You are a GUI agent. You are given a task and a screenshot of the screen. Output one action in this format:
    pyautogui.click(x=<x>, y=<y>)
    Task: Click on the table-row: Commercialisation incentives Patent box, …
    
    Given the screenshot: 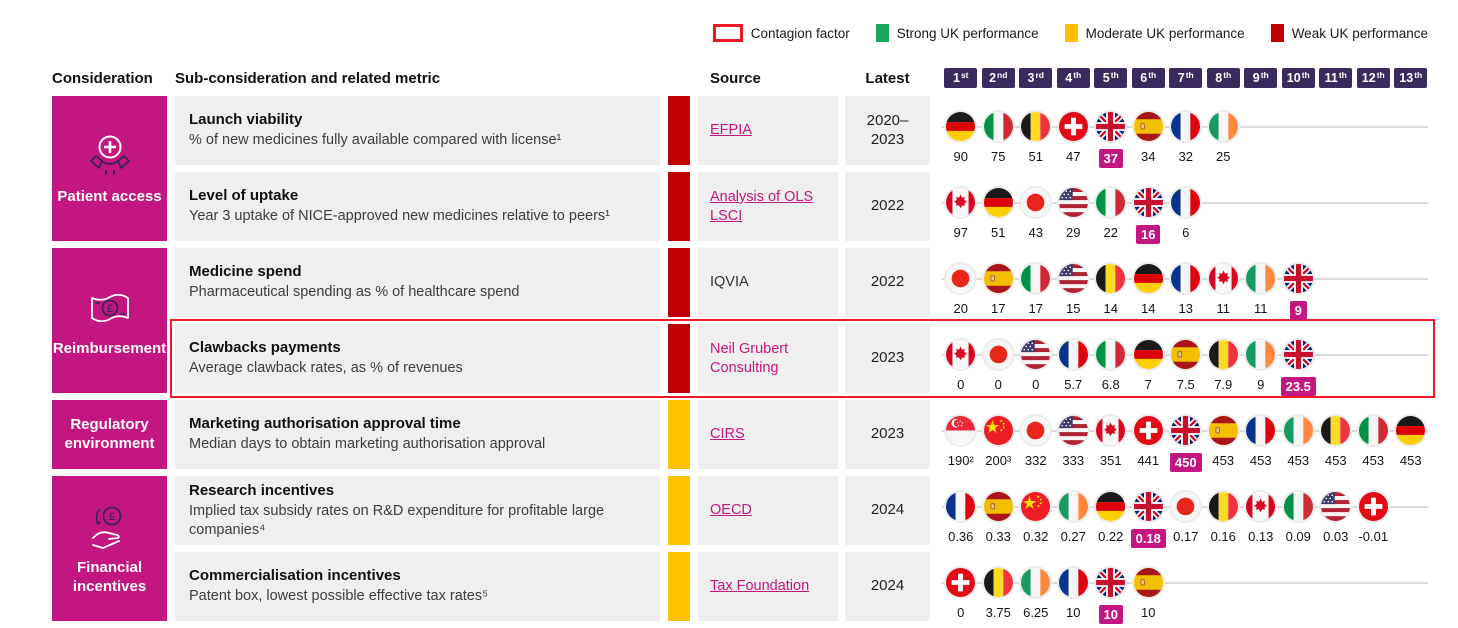 What is the action you would take?
    pyautogui.click(x=802, y=588)
    